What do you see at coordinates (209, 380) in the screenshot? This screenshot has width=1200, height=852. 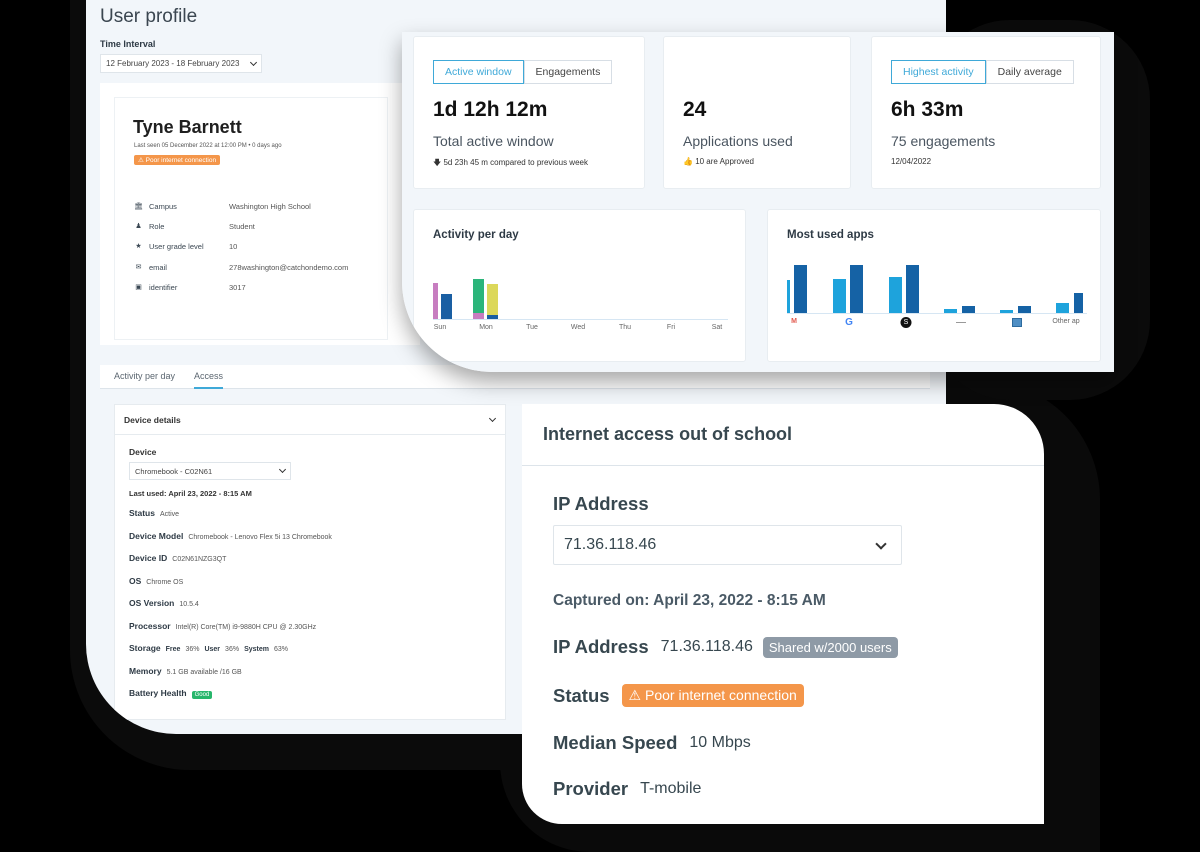 I see `tab-access: Access` at bounding box center [209, 380].